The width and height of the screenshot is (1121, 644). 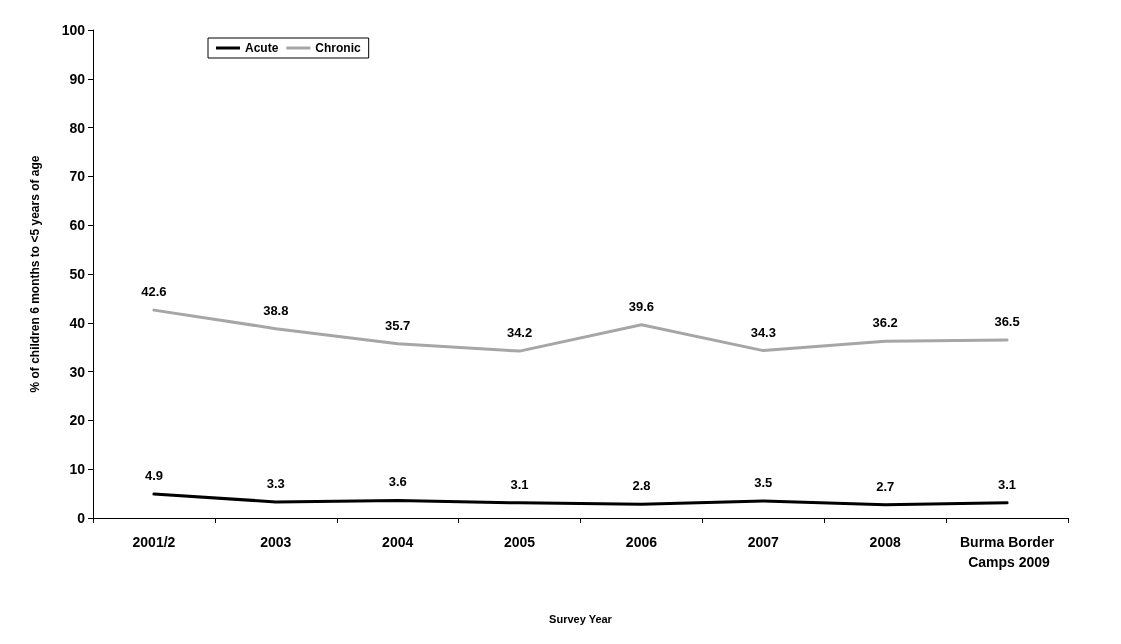 I want to click on data-label: 34.3, so click(x=763, y=332).